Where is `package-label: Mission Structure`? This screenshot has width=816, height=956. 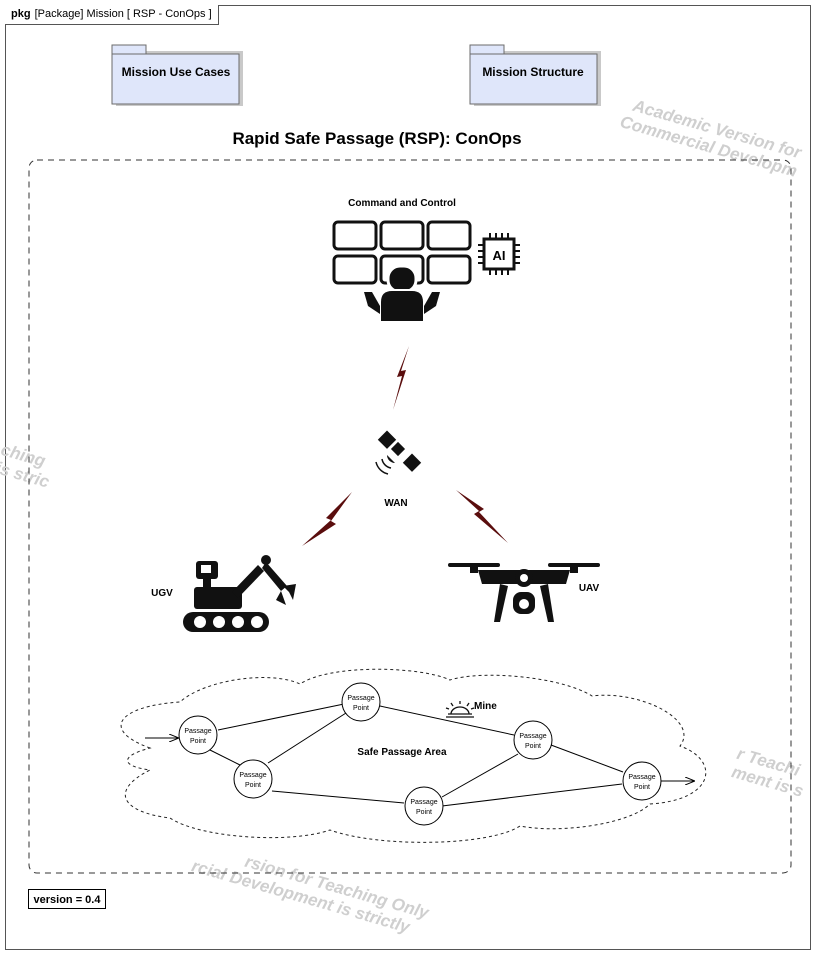 package-label: Mission Structure is located at coordinates (533, 72).